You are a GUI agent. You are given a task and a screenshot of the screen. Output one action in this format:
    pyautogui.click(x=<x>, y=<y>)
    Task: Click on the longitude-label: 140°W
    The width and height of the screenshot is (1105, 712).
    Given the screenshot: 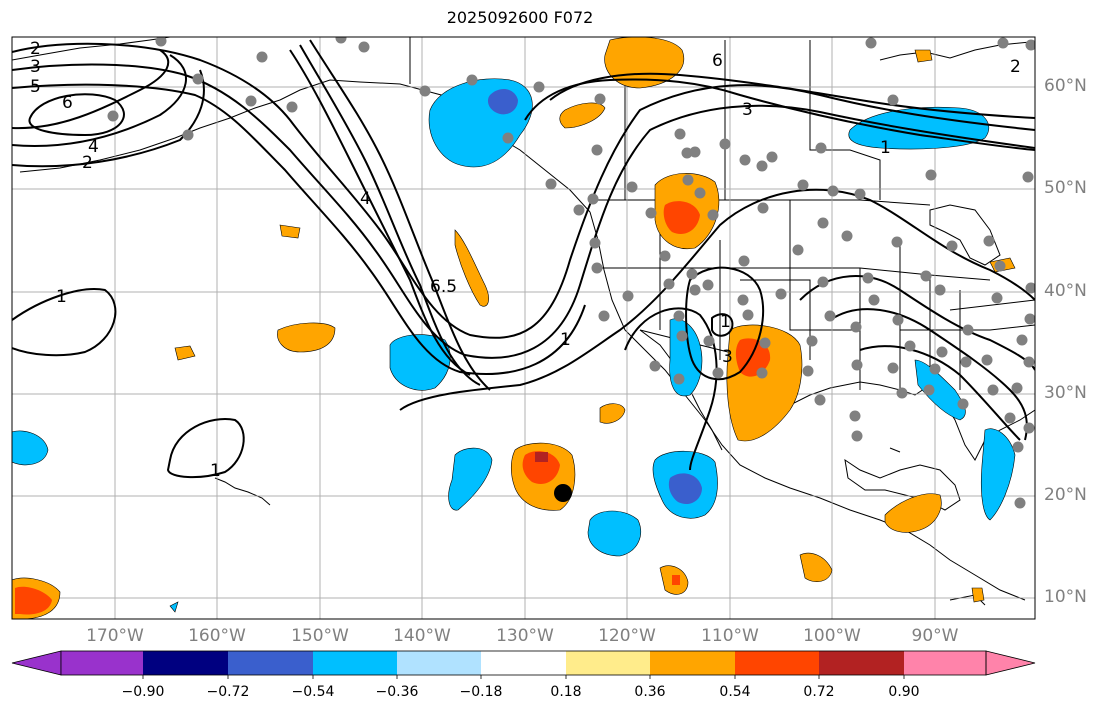 What is the action you would take?
    pyautogui.click(x=422, y=636)
    